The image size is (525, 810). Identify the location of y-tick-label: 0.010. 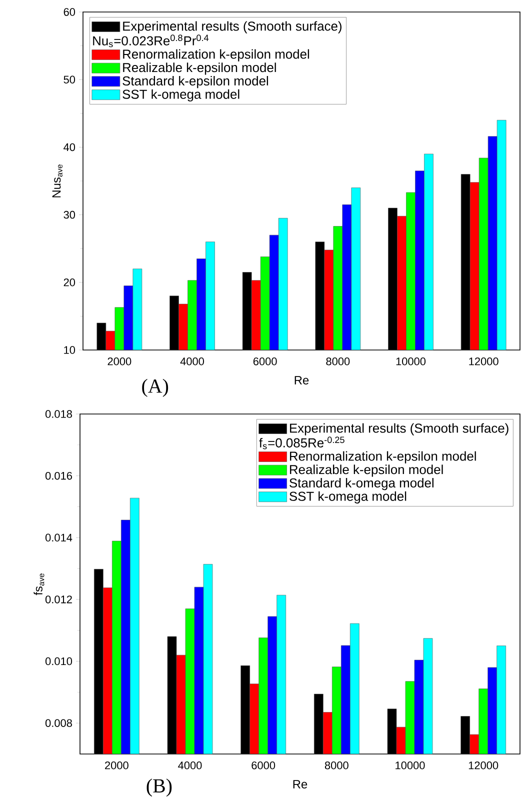
(58, 661).